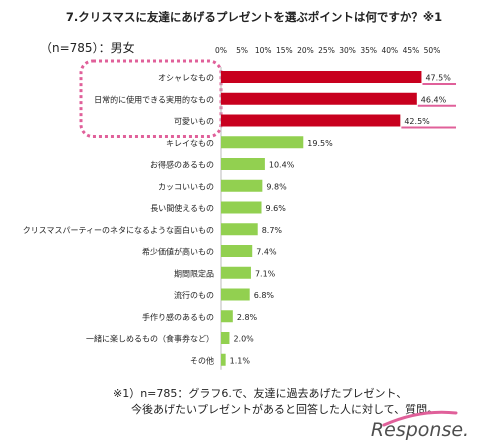  What do you see at coordinates (118, 230) in the screenshot?
I see `category-label: クリスマスパーティーのネタになるような面白いもの` at bounding box center [118, 230].